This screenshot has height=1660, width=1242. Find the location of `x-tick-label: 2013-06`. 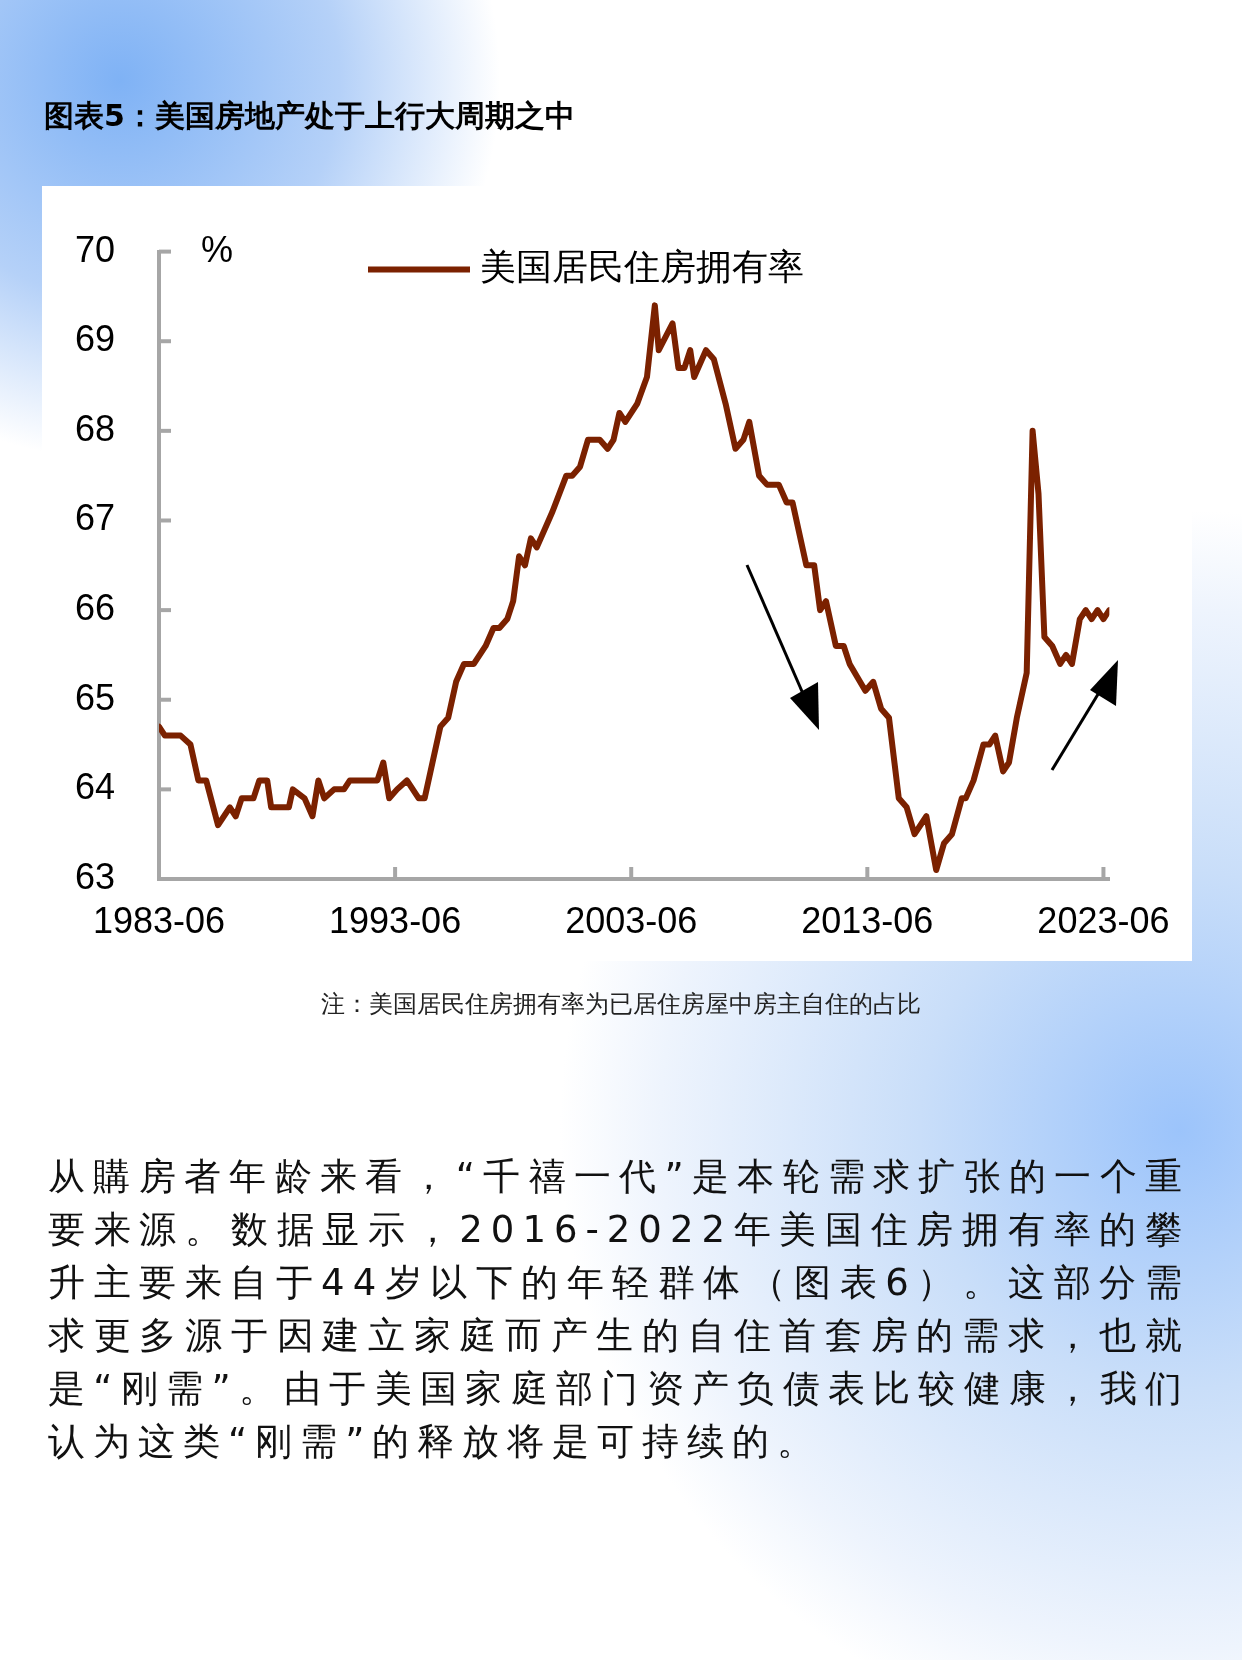

x-tick-label: 2013-06 is located at coordinates (867, 920).